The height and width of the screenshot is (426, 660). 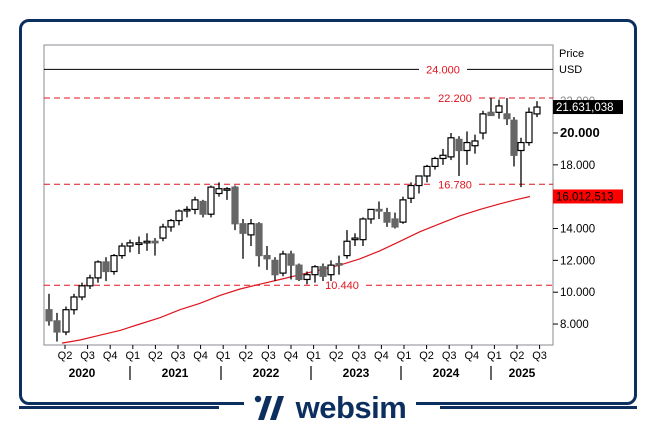 I want to click on last-price-label: 21.631,038, so click(x=585, y=108).